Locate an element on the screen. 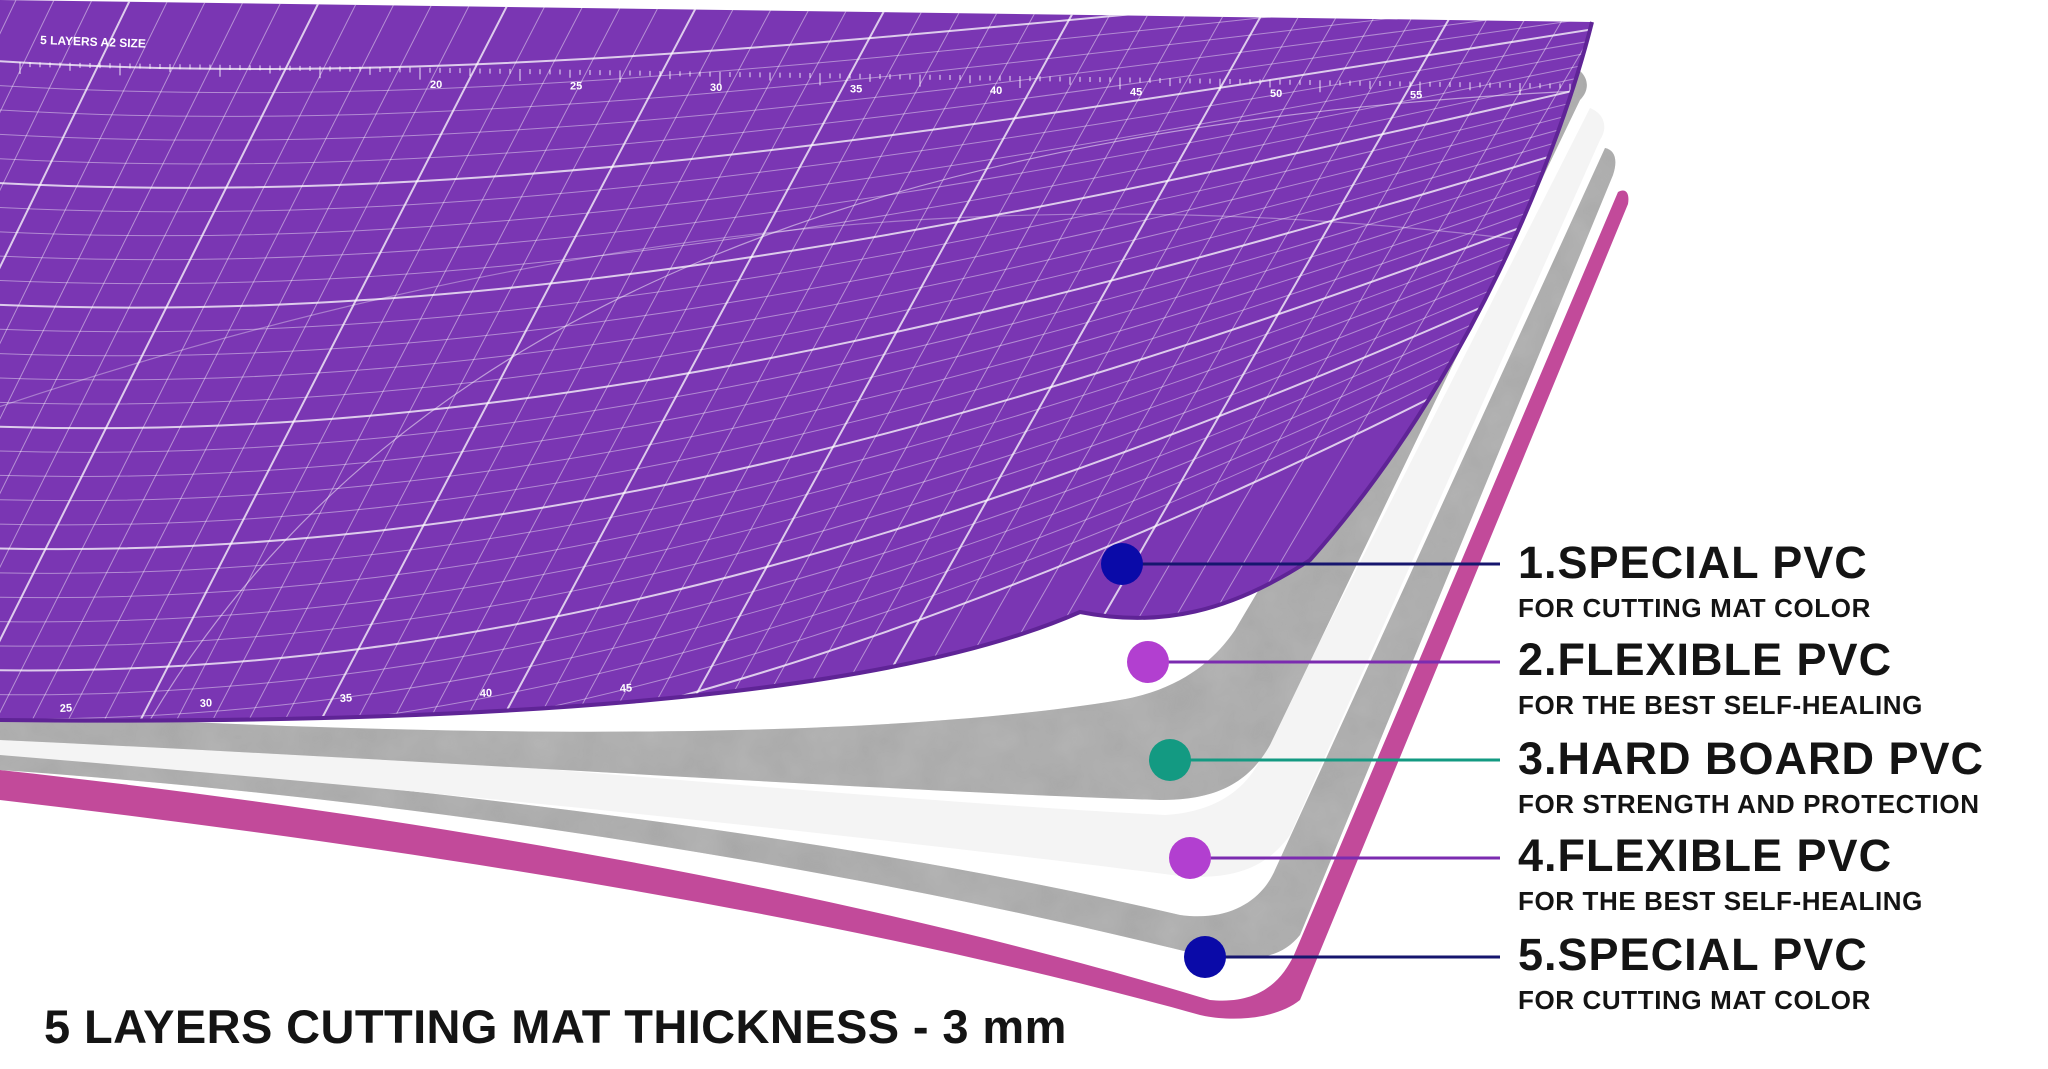  mat-scale-label: 55 is located at coordinates (1416, 96).